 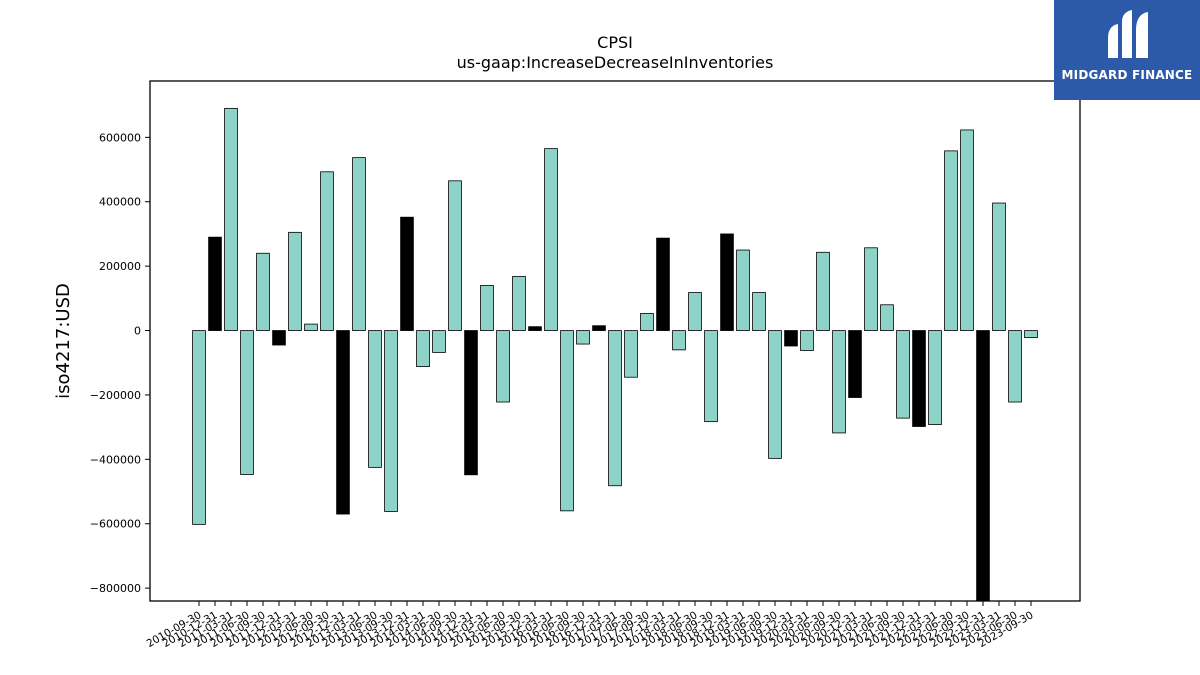 What do you see at coordinates (63, 341) in the screenshot?
I see `y-axis-label: iso4217:USD` at bounding box center [63, 341].